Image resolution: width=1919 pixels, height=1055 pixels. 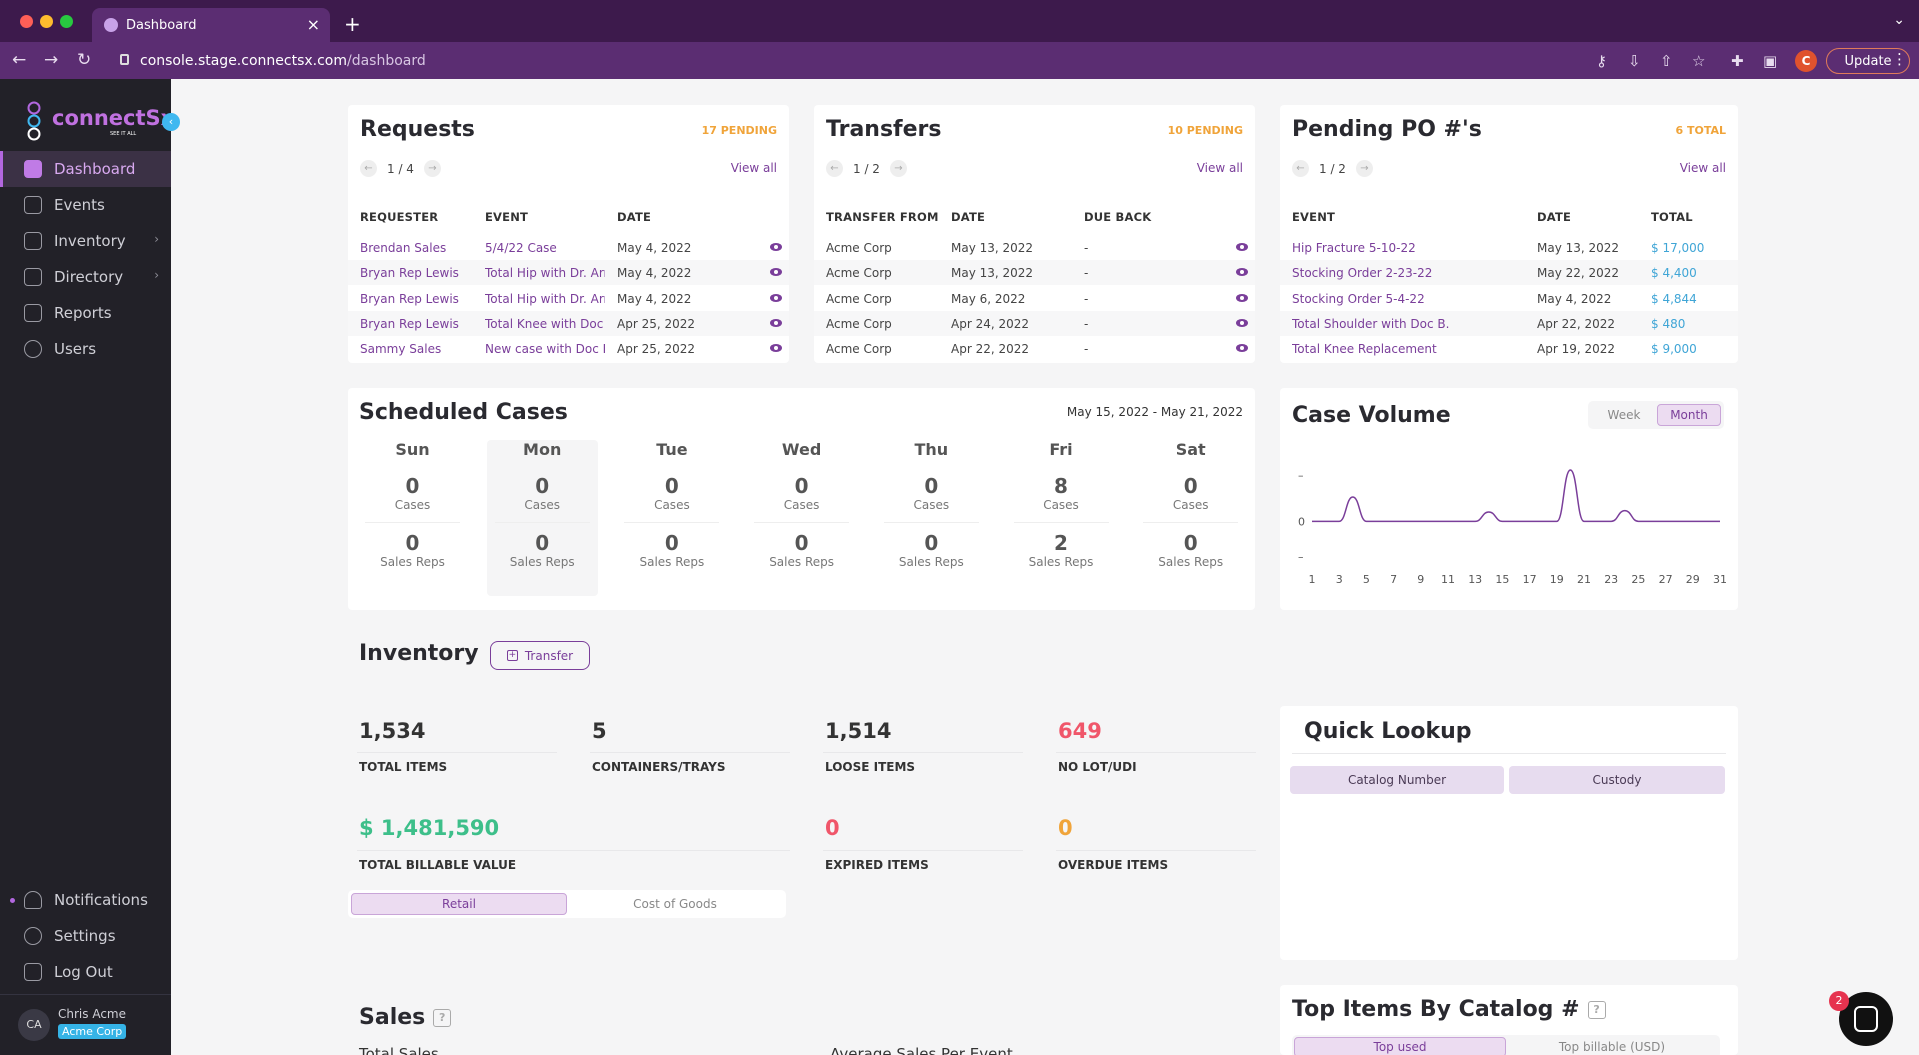 I want to click on table-row: Acme Corp Apr 22, 2022 -, so click(x=1034, y=348).